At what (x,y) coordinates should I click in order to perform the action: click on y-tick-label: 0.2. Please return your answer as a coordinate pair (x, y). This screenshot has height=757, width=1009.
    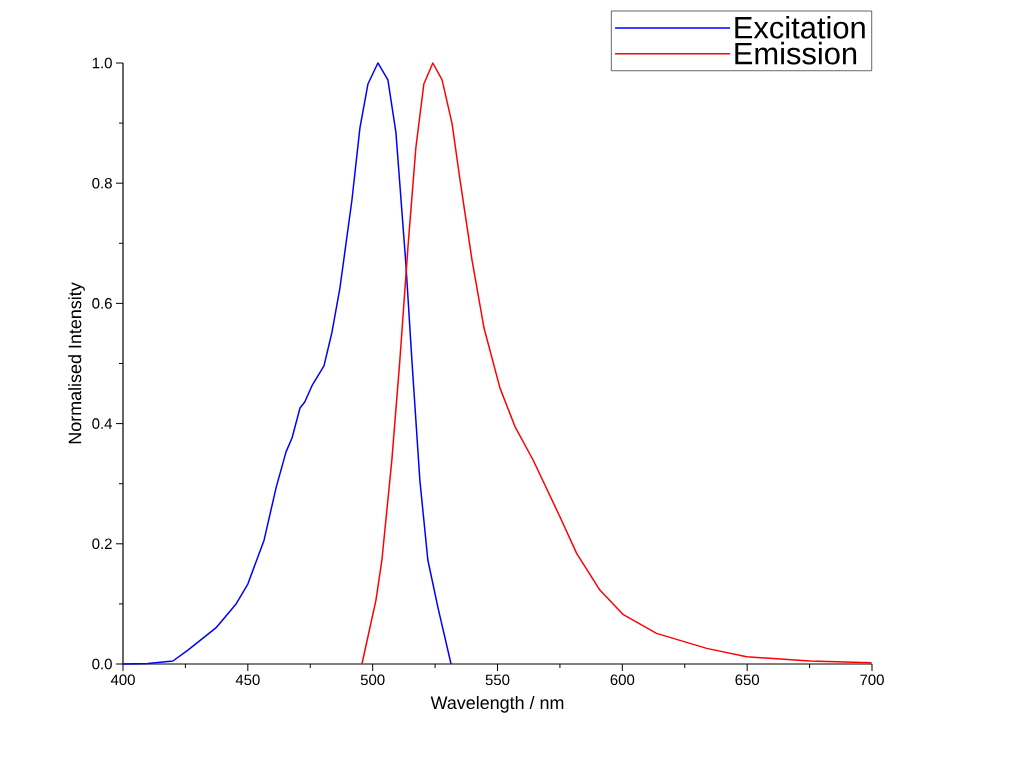
    Looking at the image, I should click on (102, 544).